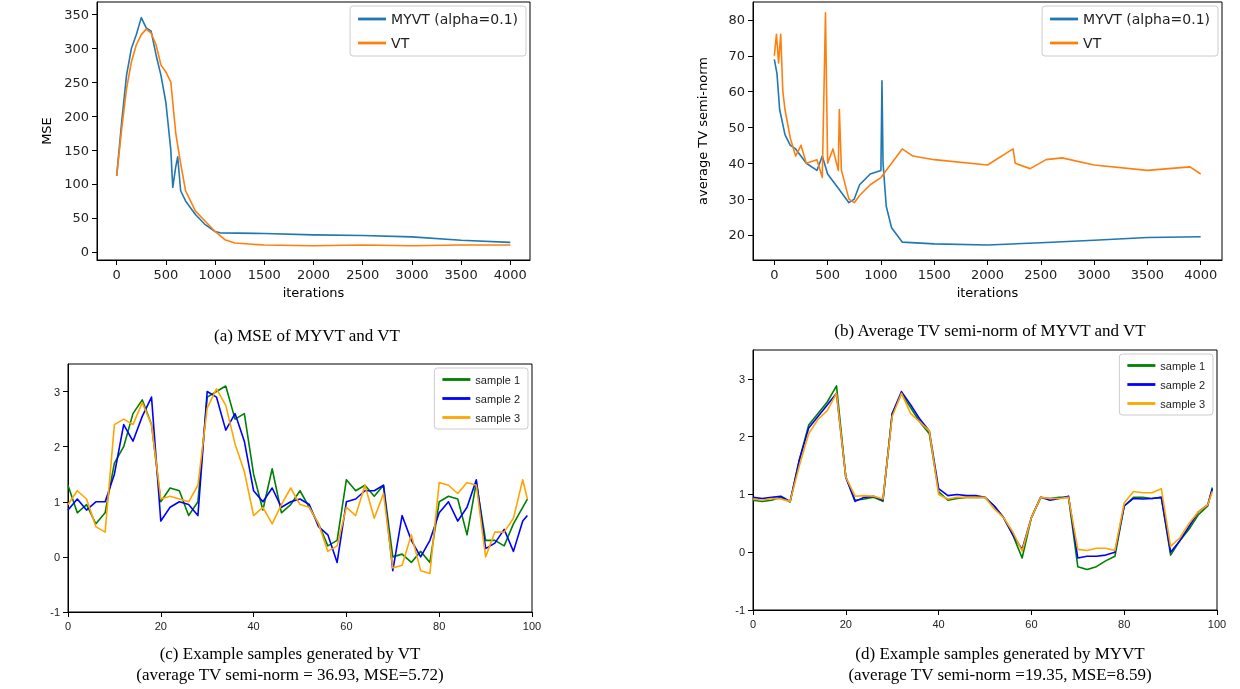  I want to click on y-tick-label: 30, so click(736, 199).